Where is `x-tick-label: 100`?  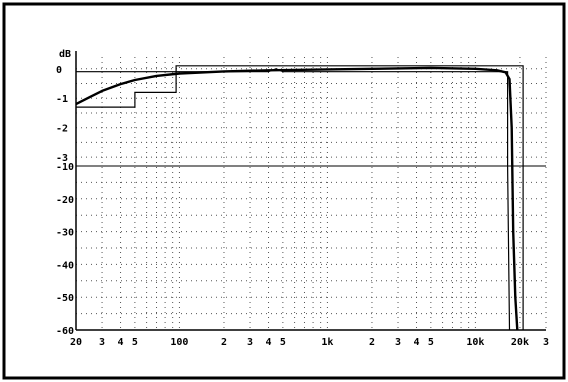 x-tick-label: 100 is located at coordinates (179, 342).